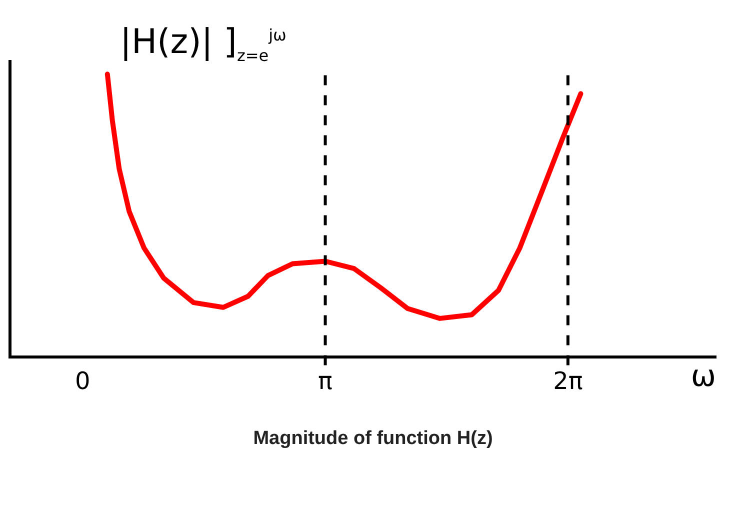 Image resolution: width=746 pixels, height=513 pixels. Describe the element at coordinates (325, 380) in the screenshot. I see `x-tick-label: π` at that location.